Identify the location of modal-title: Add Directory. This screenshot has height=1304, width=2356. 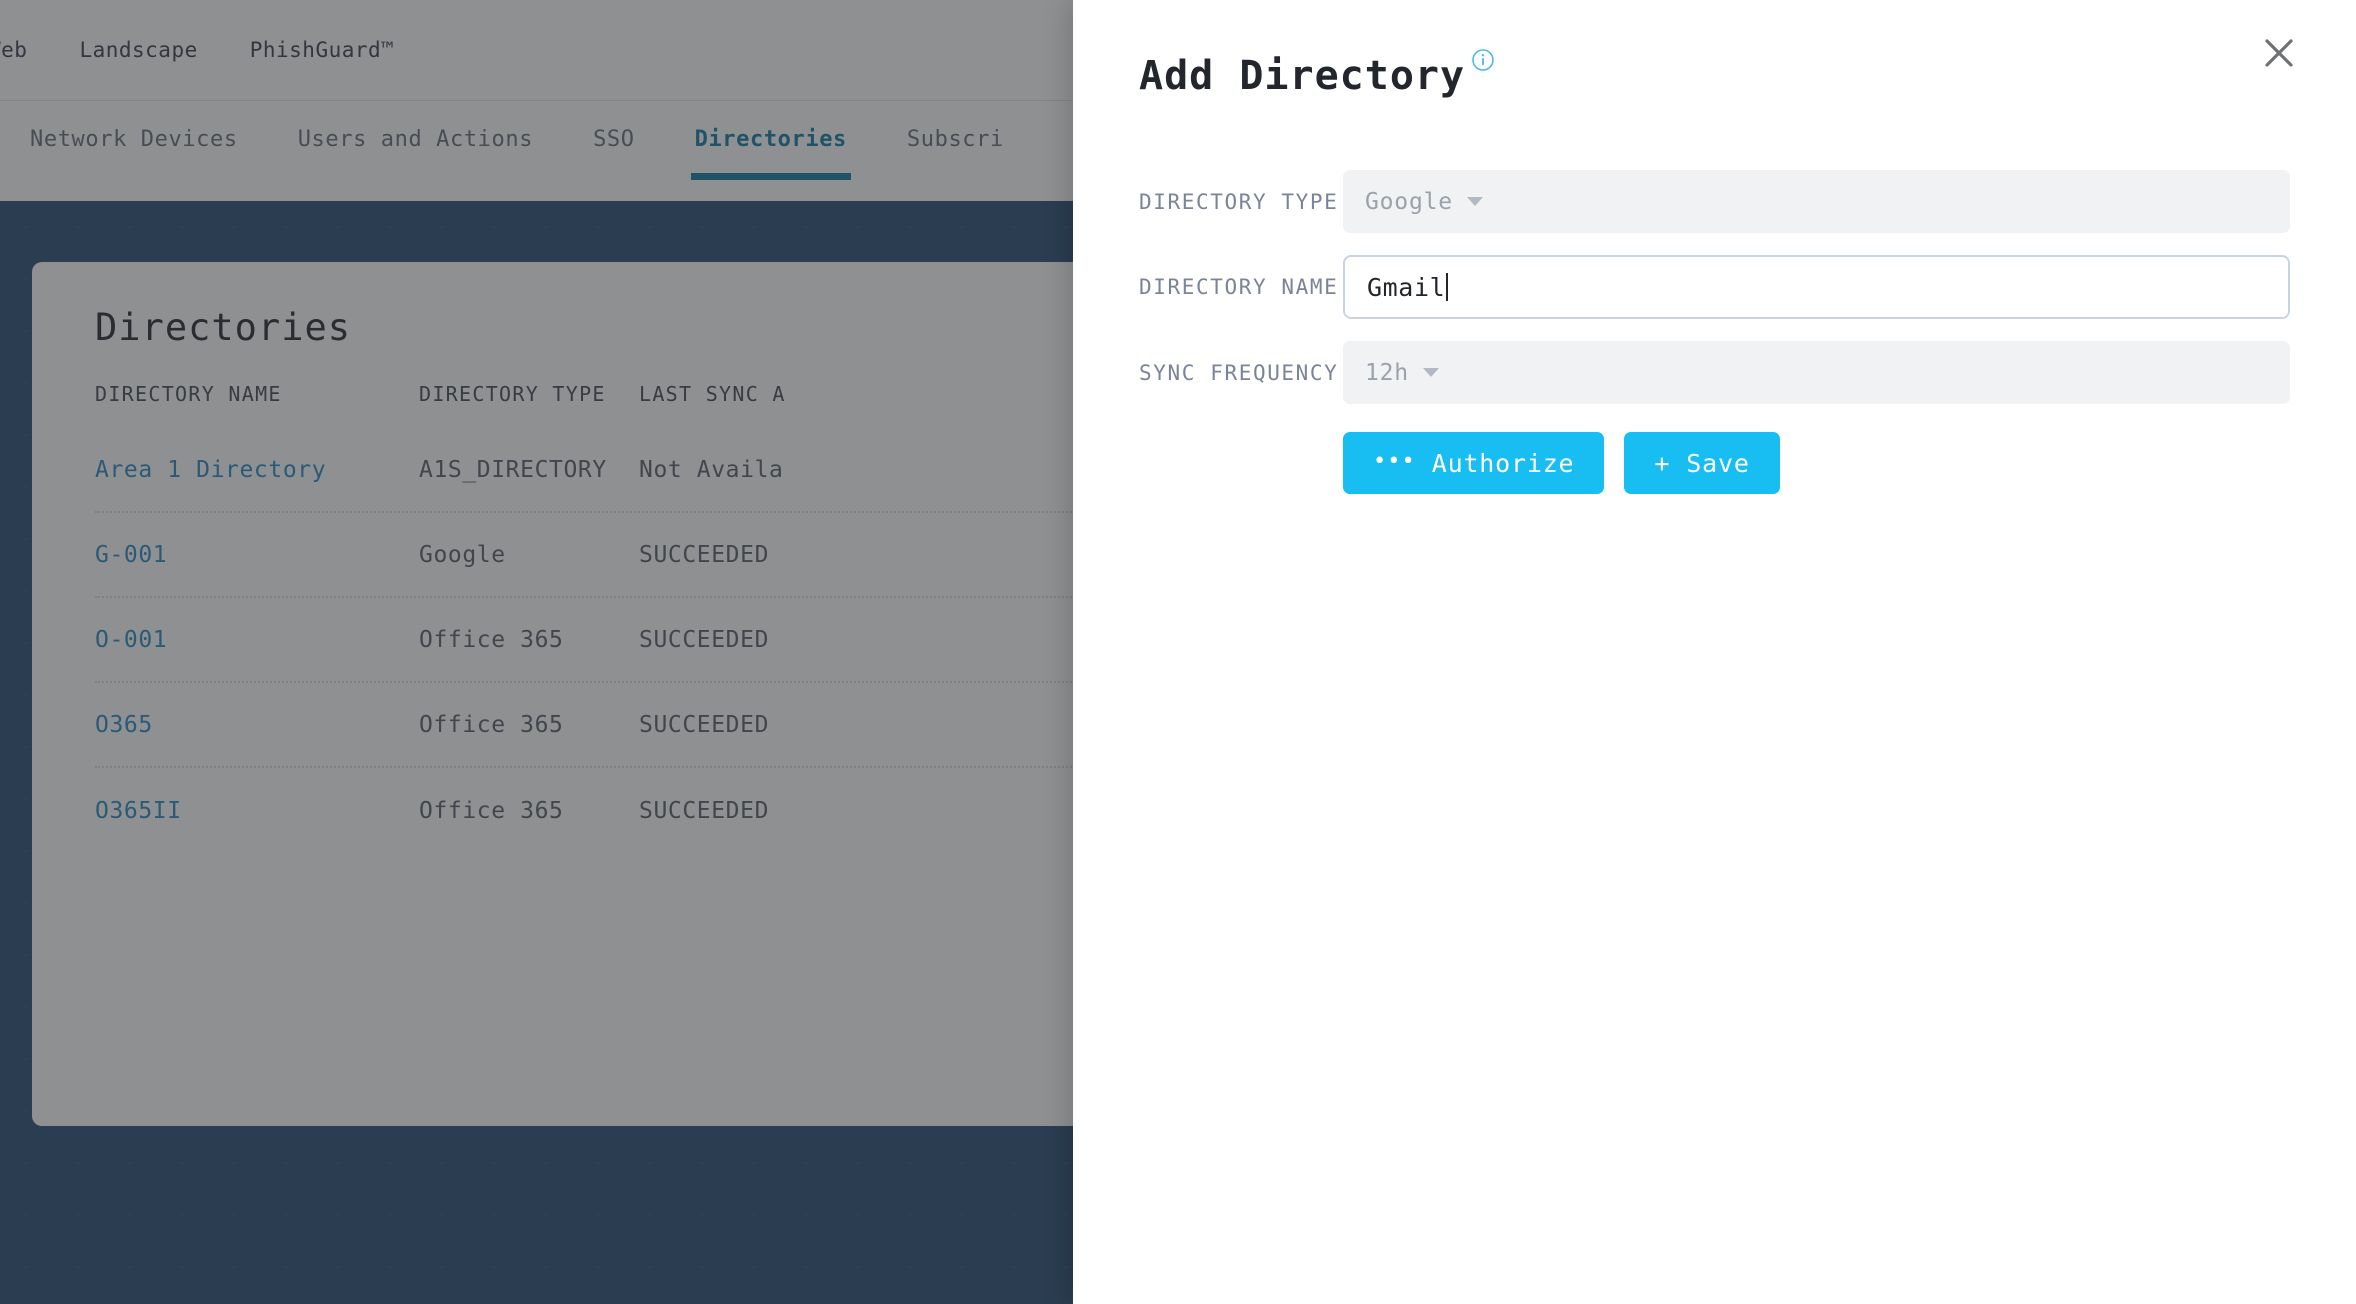
(1302, 76).